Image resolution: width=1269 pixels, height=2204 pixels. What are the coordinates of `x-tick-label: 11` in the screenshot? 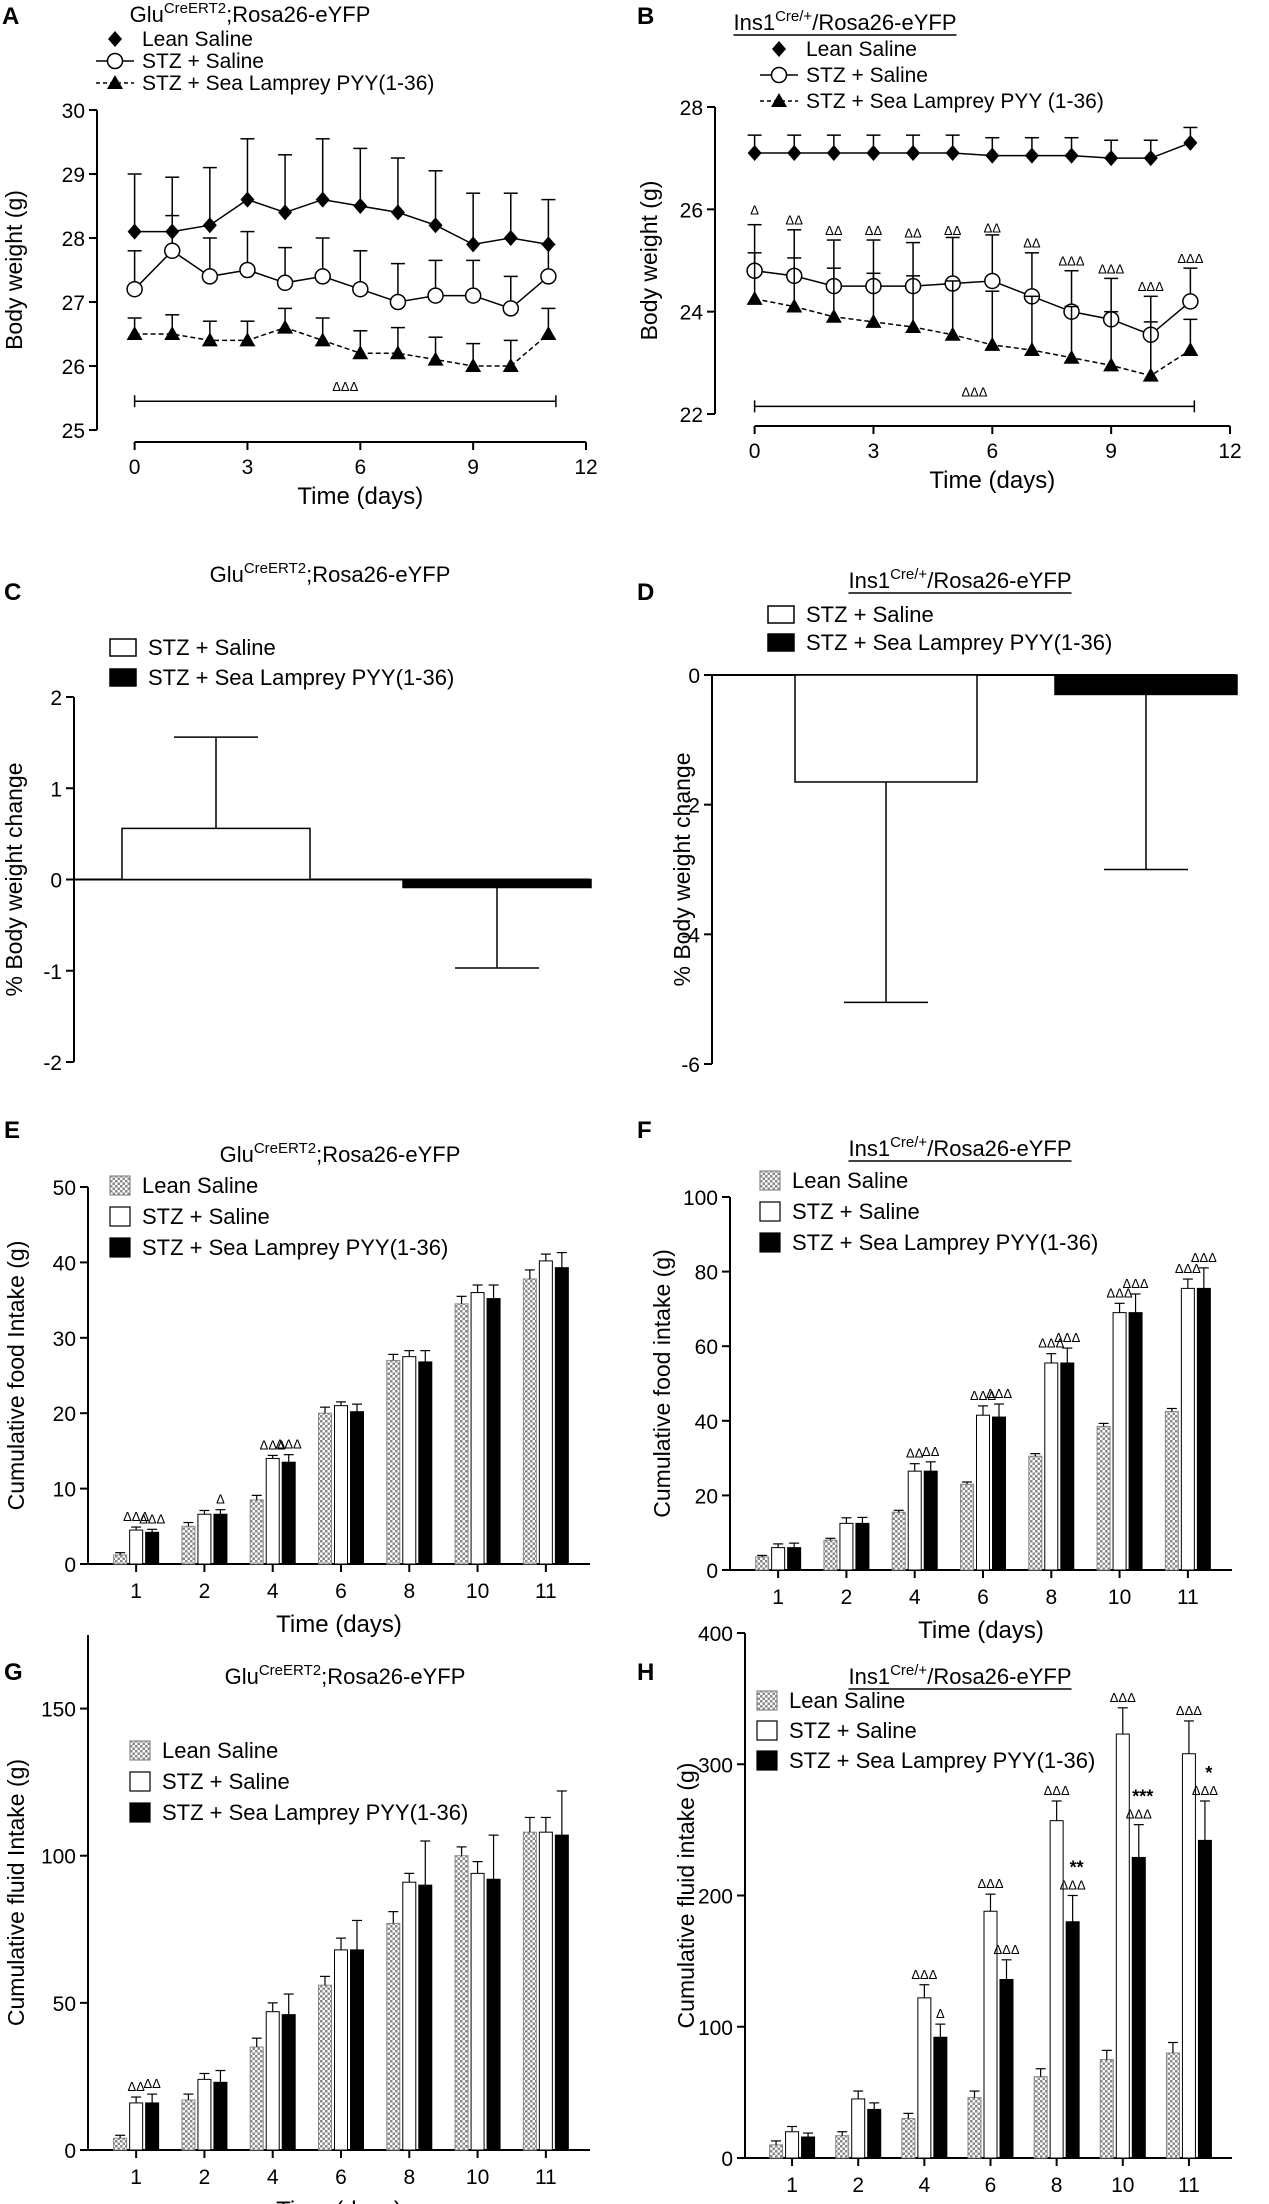 It's located at (546, 2177).